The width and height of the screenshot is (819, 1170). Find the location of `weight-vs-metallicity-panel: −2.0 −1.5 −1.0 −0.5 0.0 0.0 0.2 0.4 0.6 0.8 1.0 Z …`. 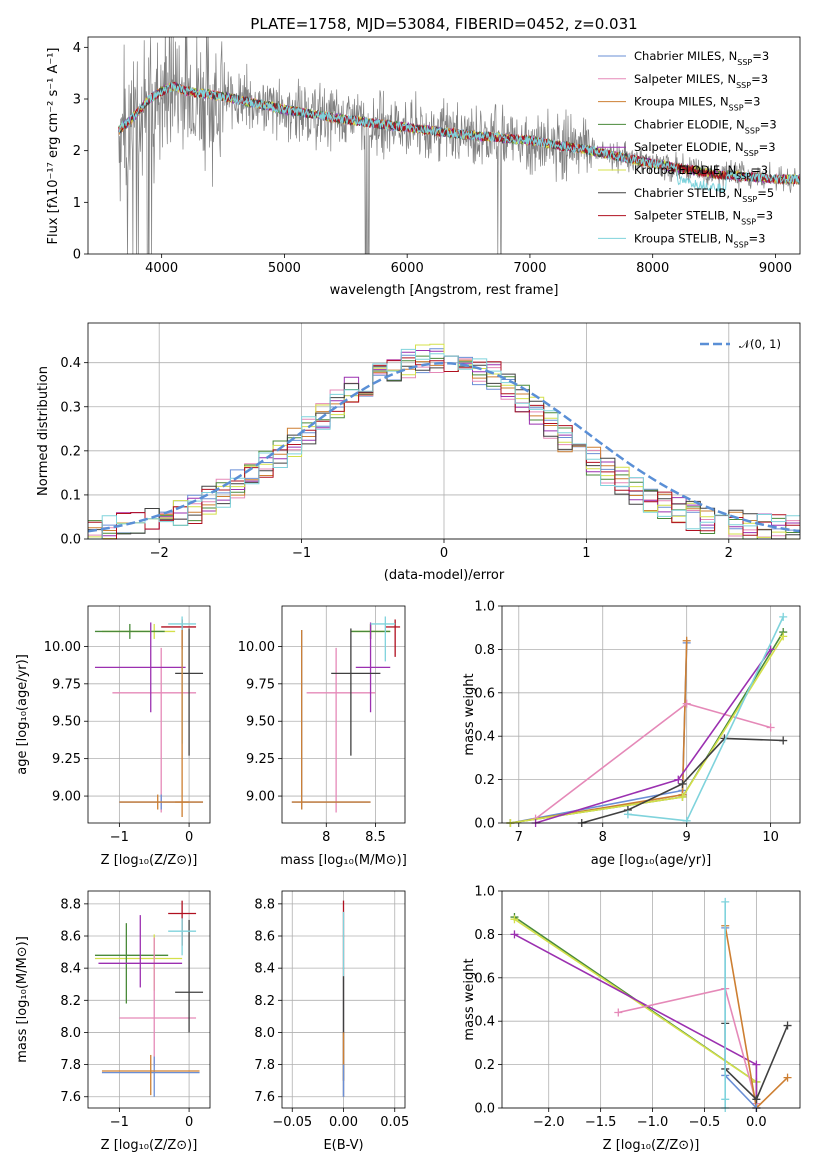

weight-vs-metallicity-panel: −2.0 −1.5 −1.0 −0.5 0.0 0.0 0.2 0.4 0.6 0.8 1.0 Z … is located at coordinates (631, 1019).